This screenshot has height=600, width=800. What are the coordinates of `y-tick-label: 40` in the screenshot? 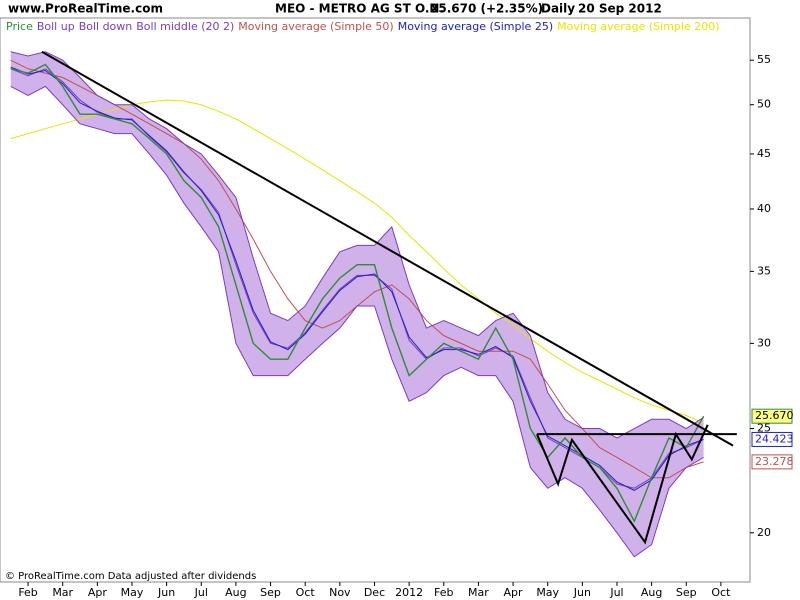 It's located at (764, 208).